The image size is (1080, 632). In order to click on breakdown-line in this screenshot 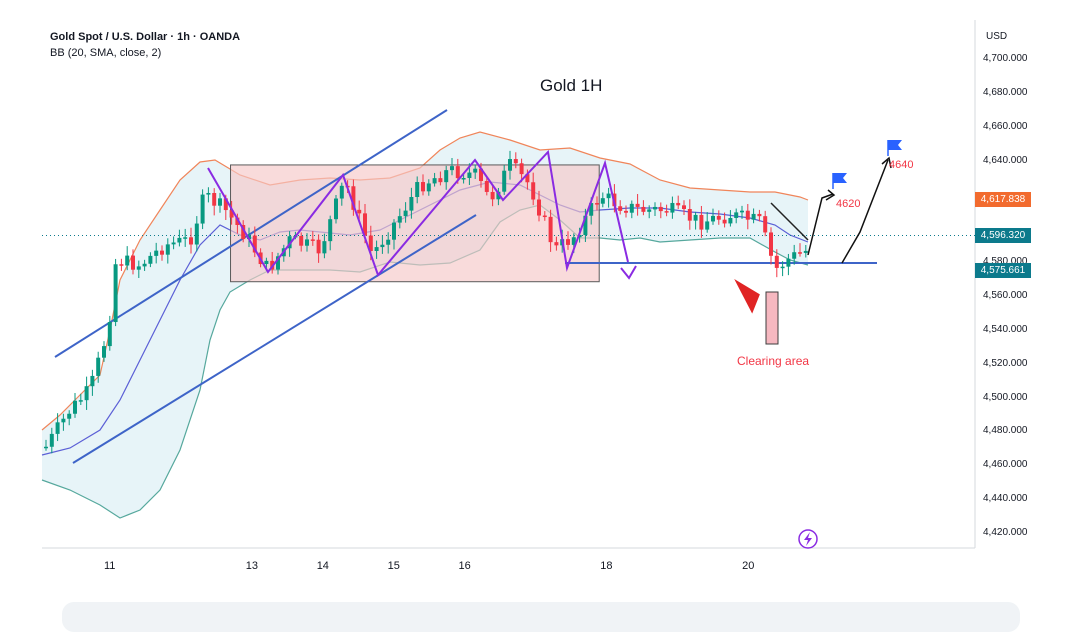, I will do `click(789, 221)`.